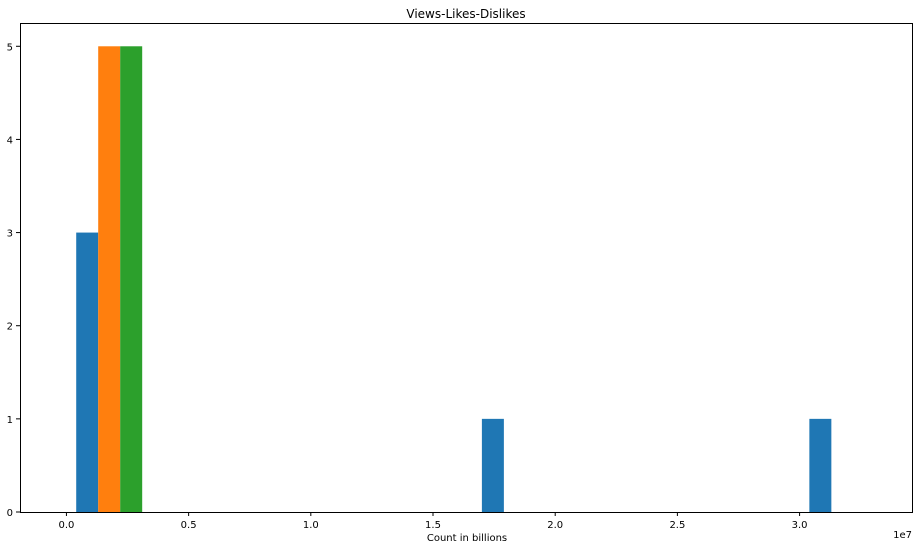 This screenshot has width=920, height=550. Describe the element at coordinates (433, 525) in the screenshot. I see `x-tick-label: 1.5` at that location.